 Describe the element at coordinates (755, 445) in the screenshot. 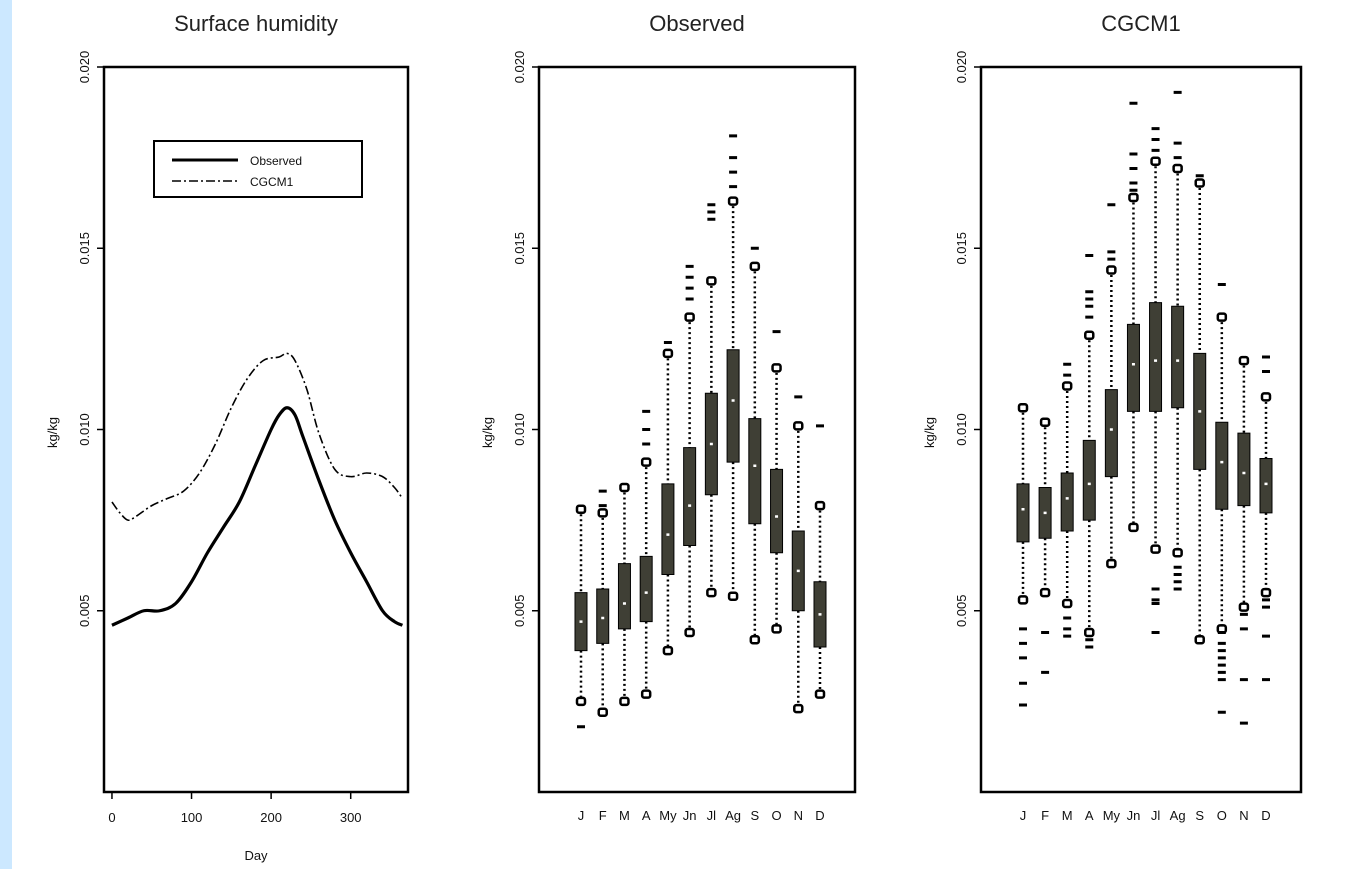

I see `box-S` at that location.